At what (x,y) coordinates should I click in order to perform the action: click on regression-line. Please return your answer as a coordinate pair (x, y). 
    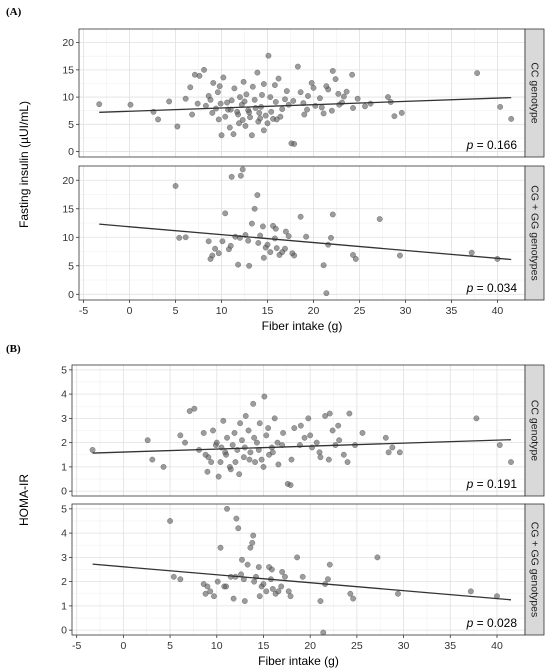
    Looking at the image, I should click on (305, 104).